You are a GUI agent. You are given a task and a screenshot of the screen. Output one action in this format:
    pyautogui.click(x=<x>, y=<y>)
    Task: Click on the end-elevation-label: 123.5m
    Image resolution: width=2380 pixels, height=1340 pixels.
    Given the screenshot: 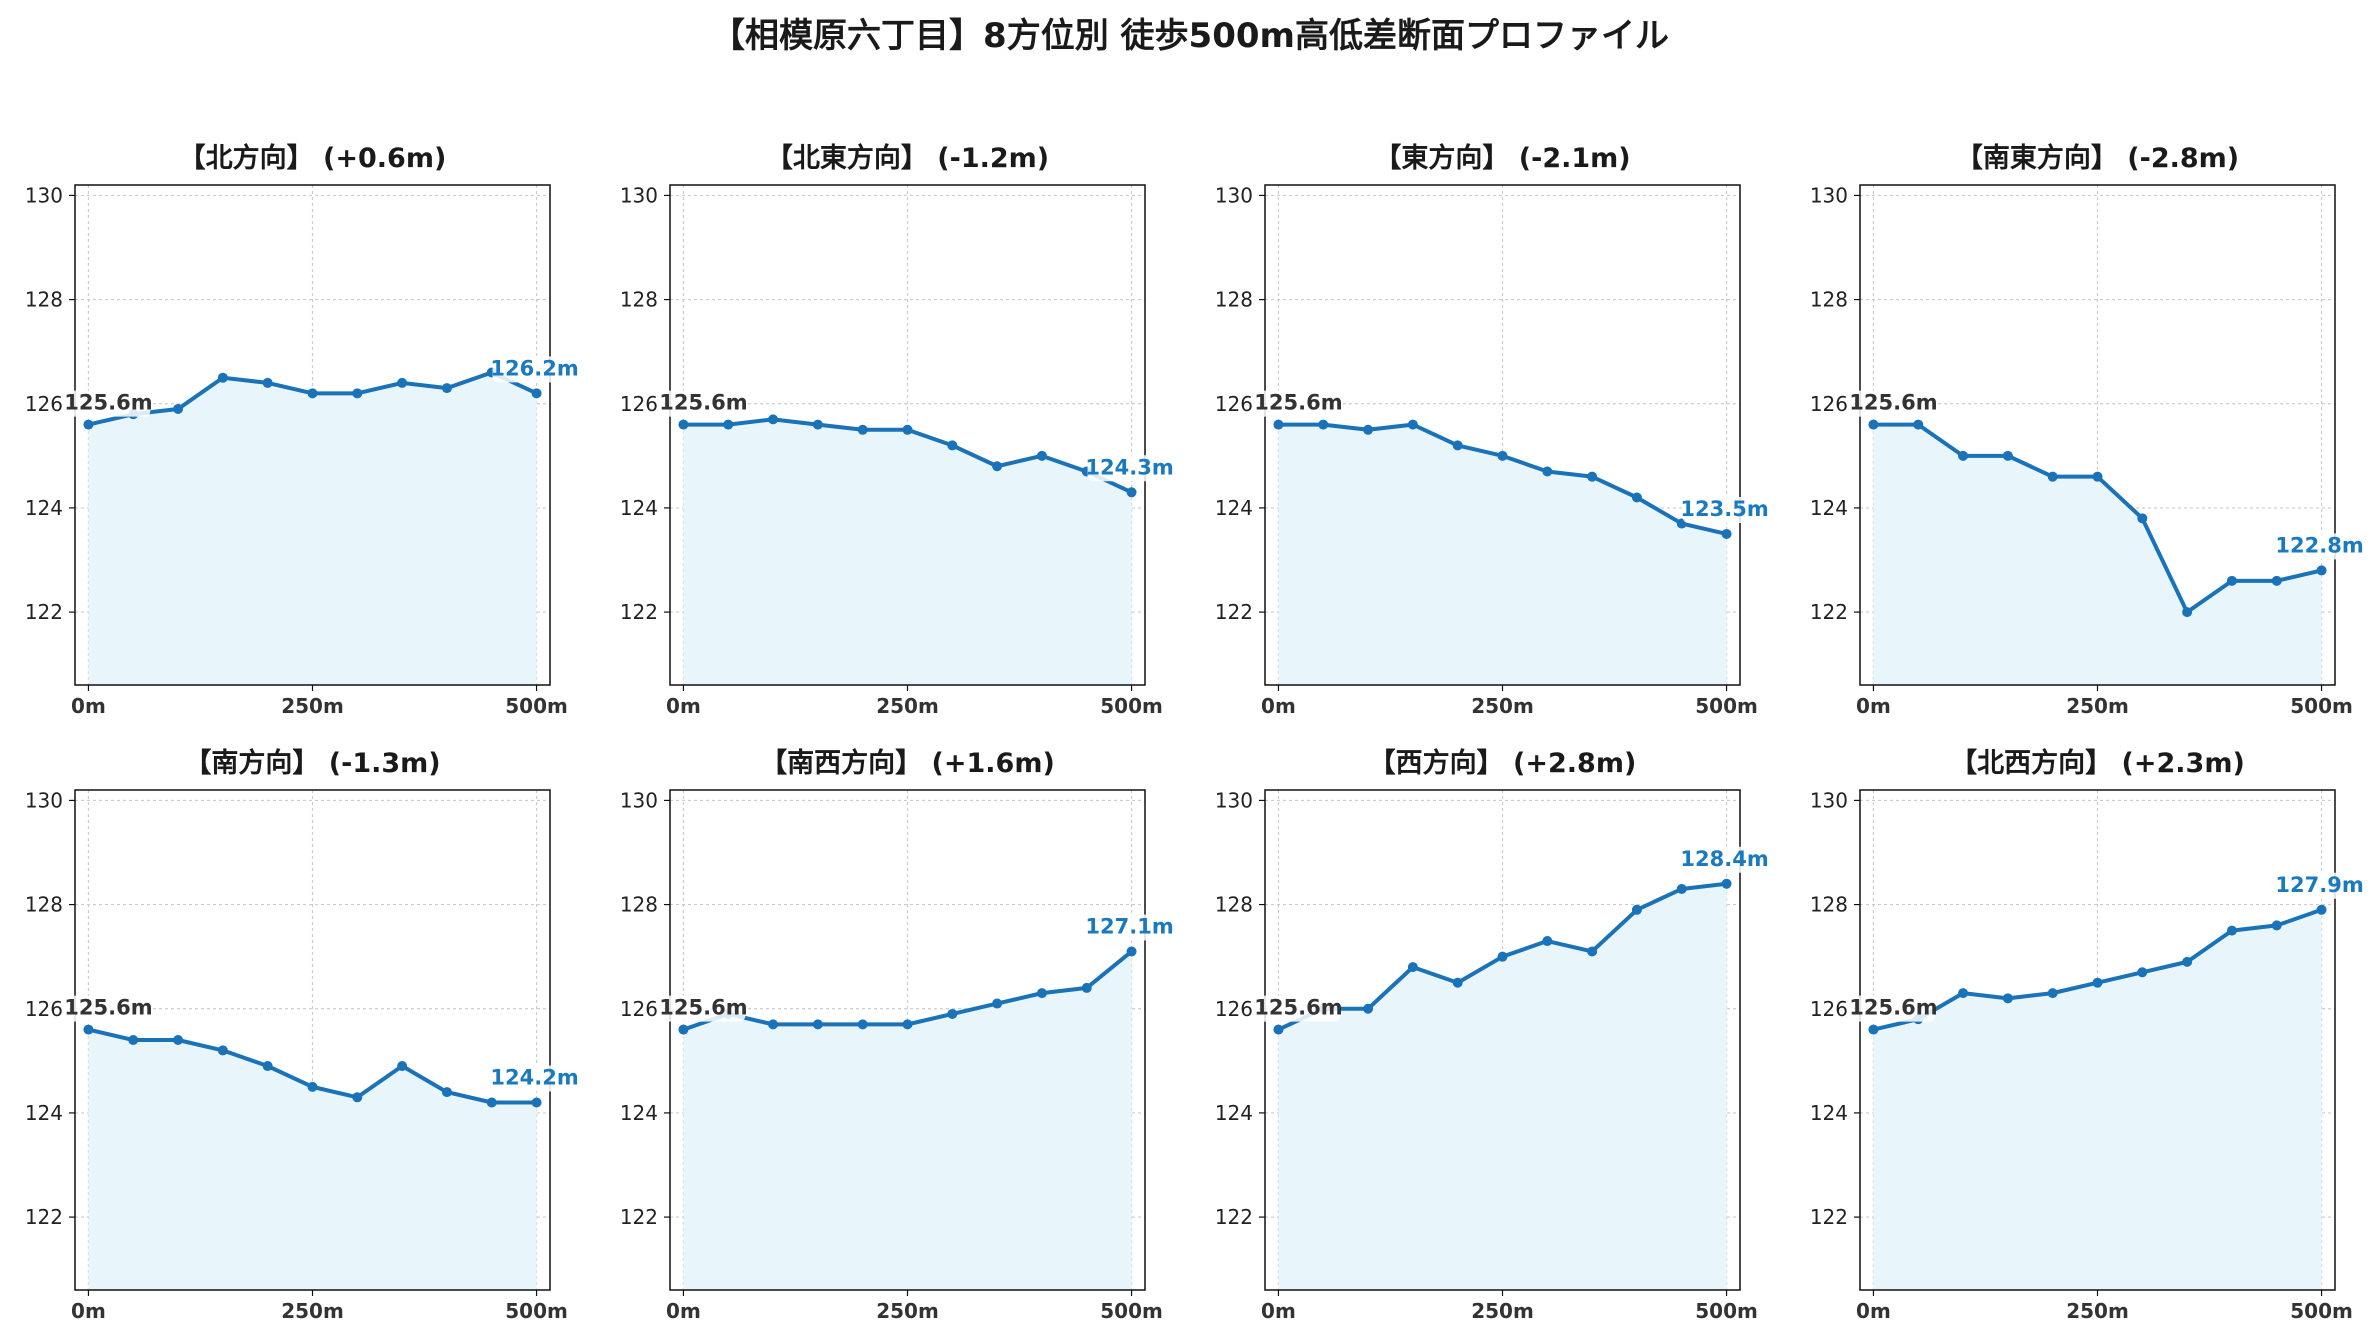 What is the action you would take?
    pyautogui.click(x=1724, y=509)
    